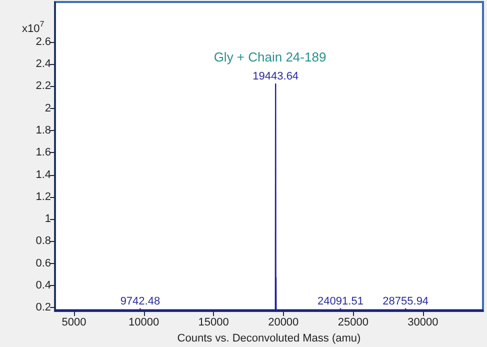 Image resolution: width=487 pixels, height=347 pixels. Describe the element at coordinates (43, 263) in the screenshot. I see `y-tick-label: 0.6` at that location.